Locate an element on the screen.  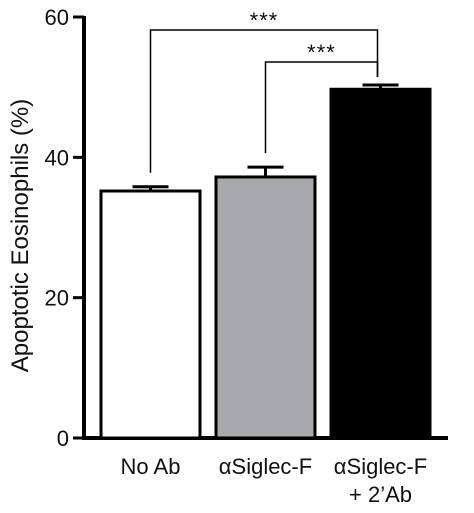
category-label: No Ab is located at coordinates (151, 466).